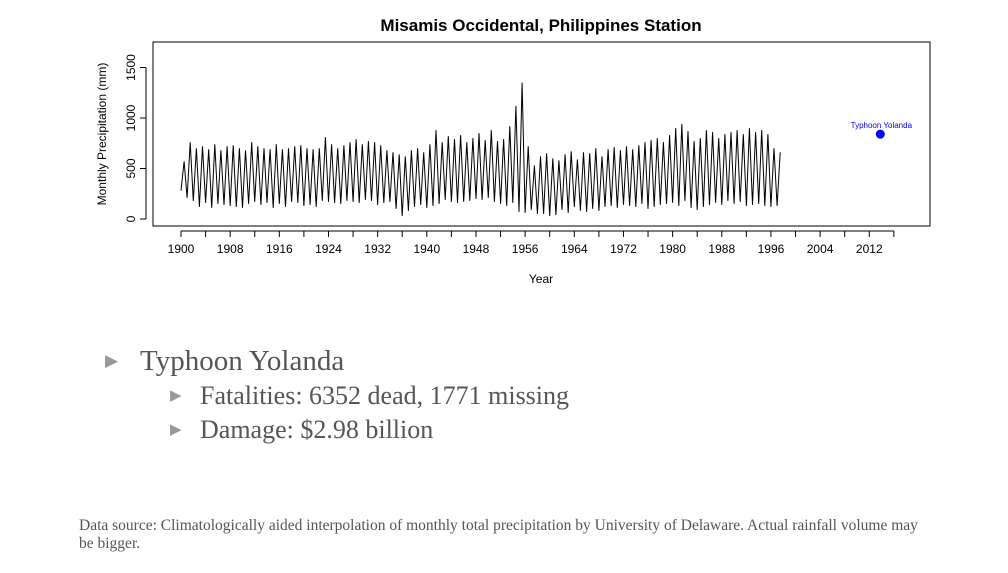  Describe the element at coordinates (135, 138) in the screenshot. I see `y-axis: 0 500 1000 1500` at that location.